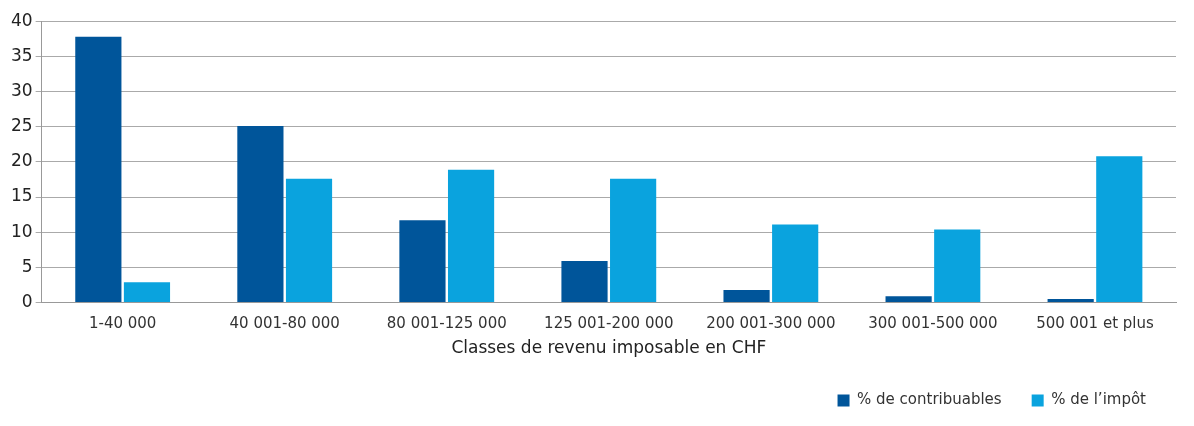 This screenshot has width=1194, height=426. I want to click on y-tick-label: 0, so click(27, 301).